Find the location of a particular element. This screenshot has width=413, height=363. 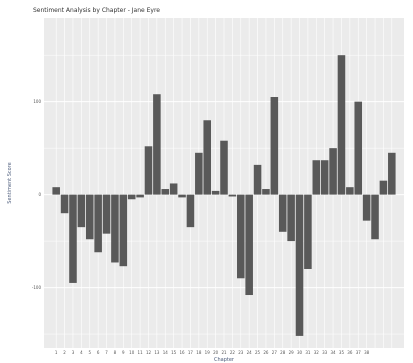

x-tick-label: 34 is located at coordinates (334, 352).